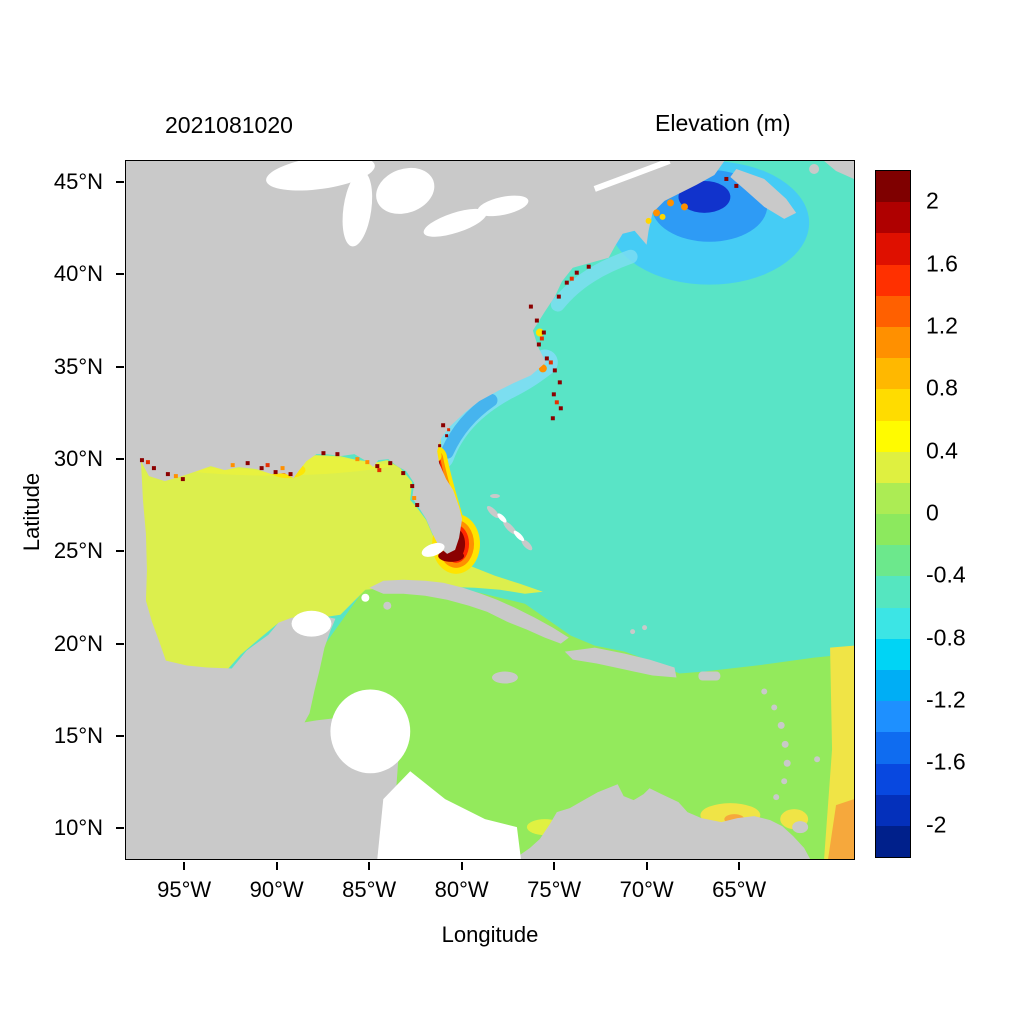 The width and height of the screenshot is (1024, 1024). What do you see at coordinates (370, 731) in the screenshot?
I see `no-data-central-america` at bounding box center [370, 731].